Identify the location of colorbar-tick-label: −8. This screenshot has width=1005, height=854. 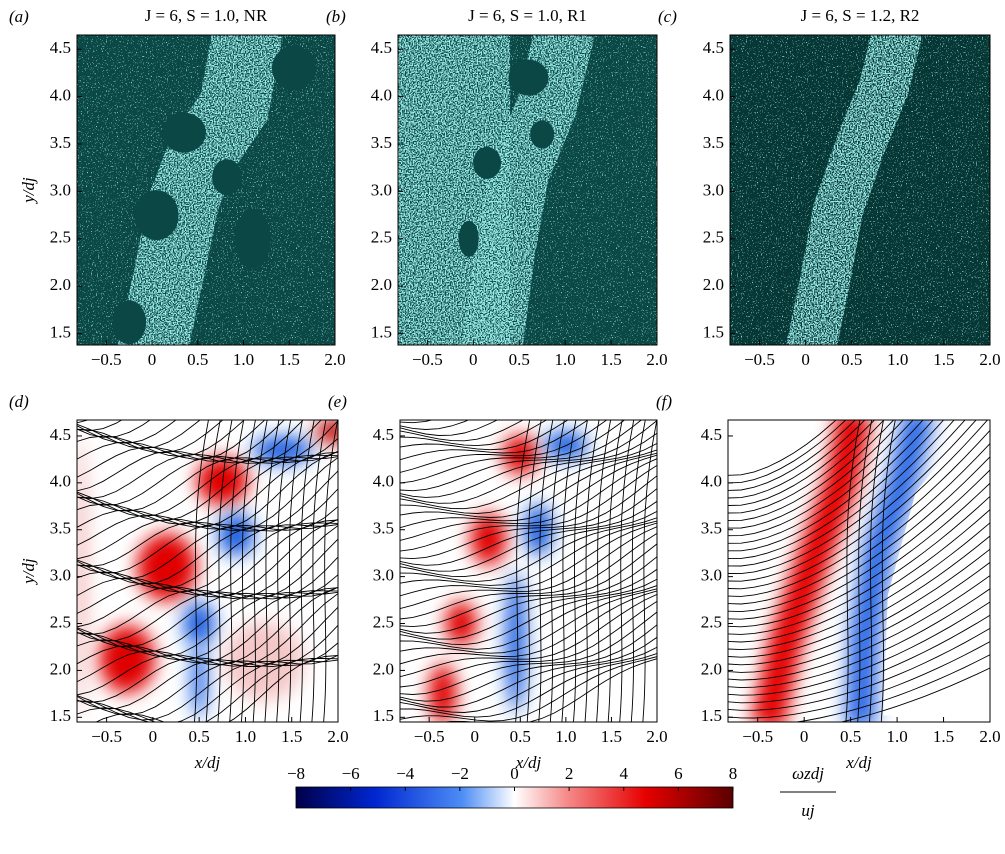
(296, 773).